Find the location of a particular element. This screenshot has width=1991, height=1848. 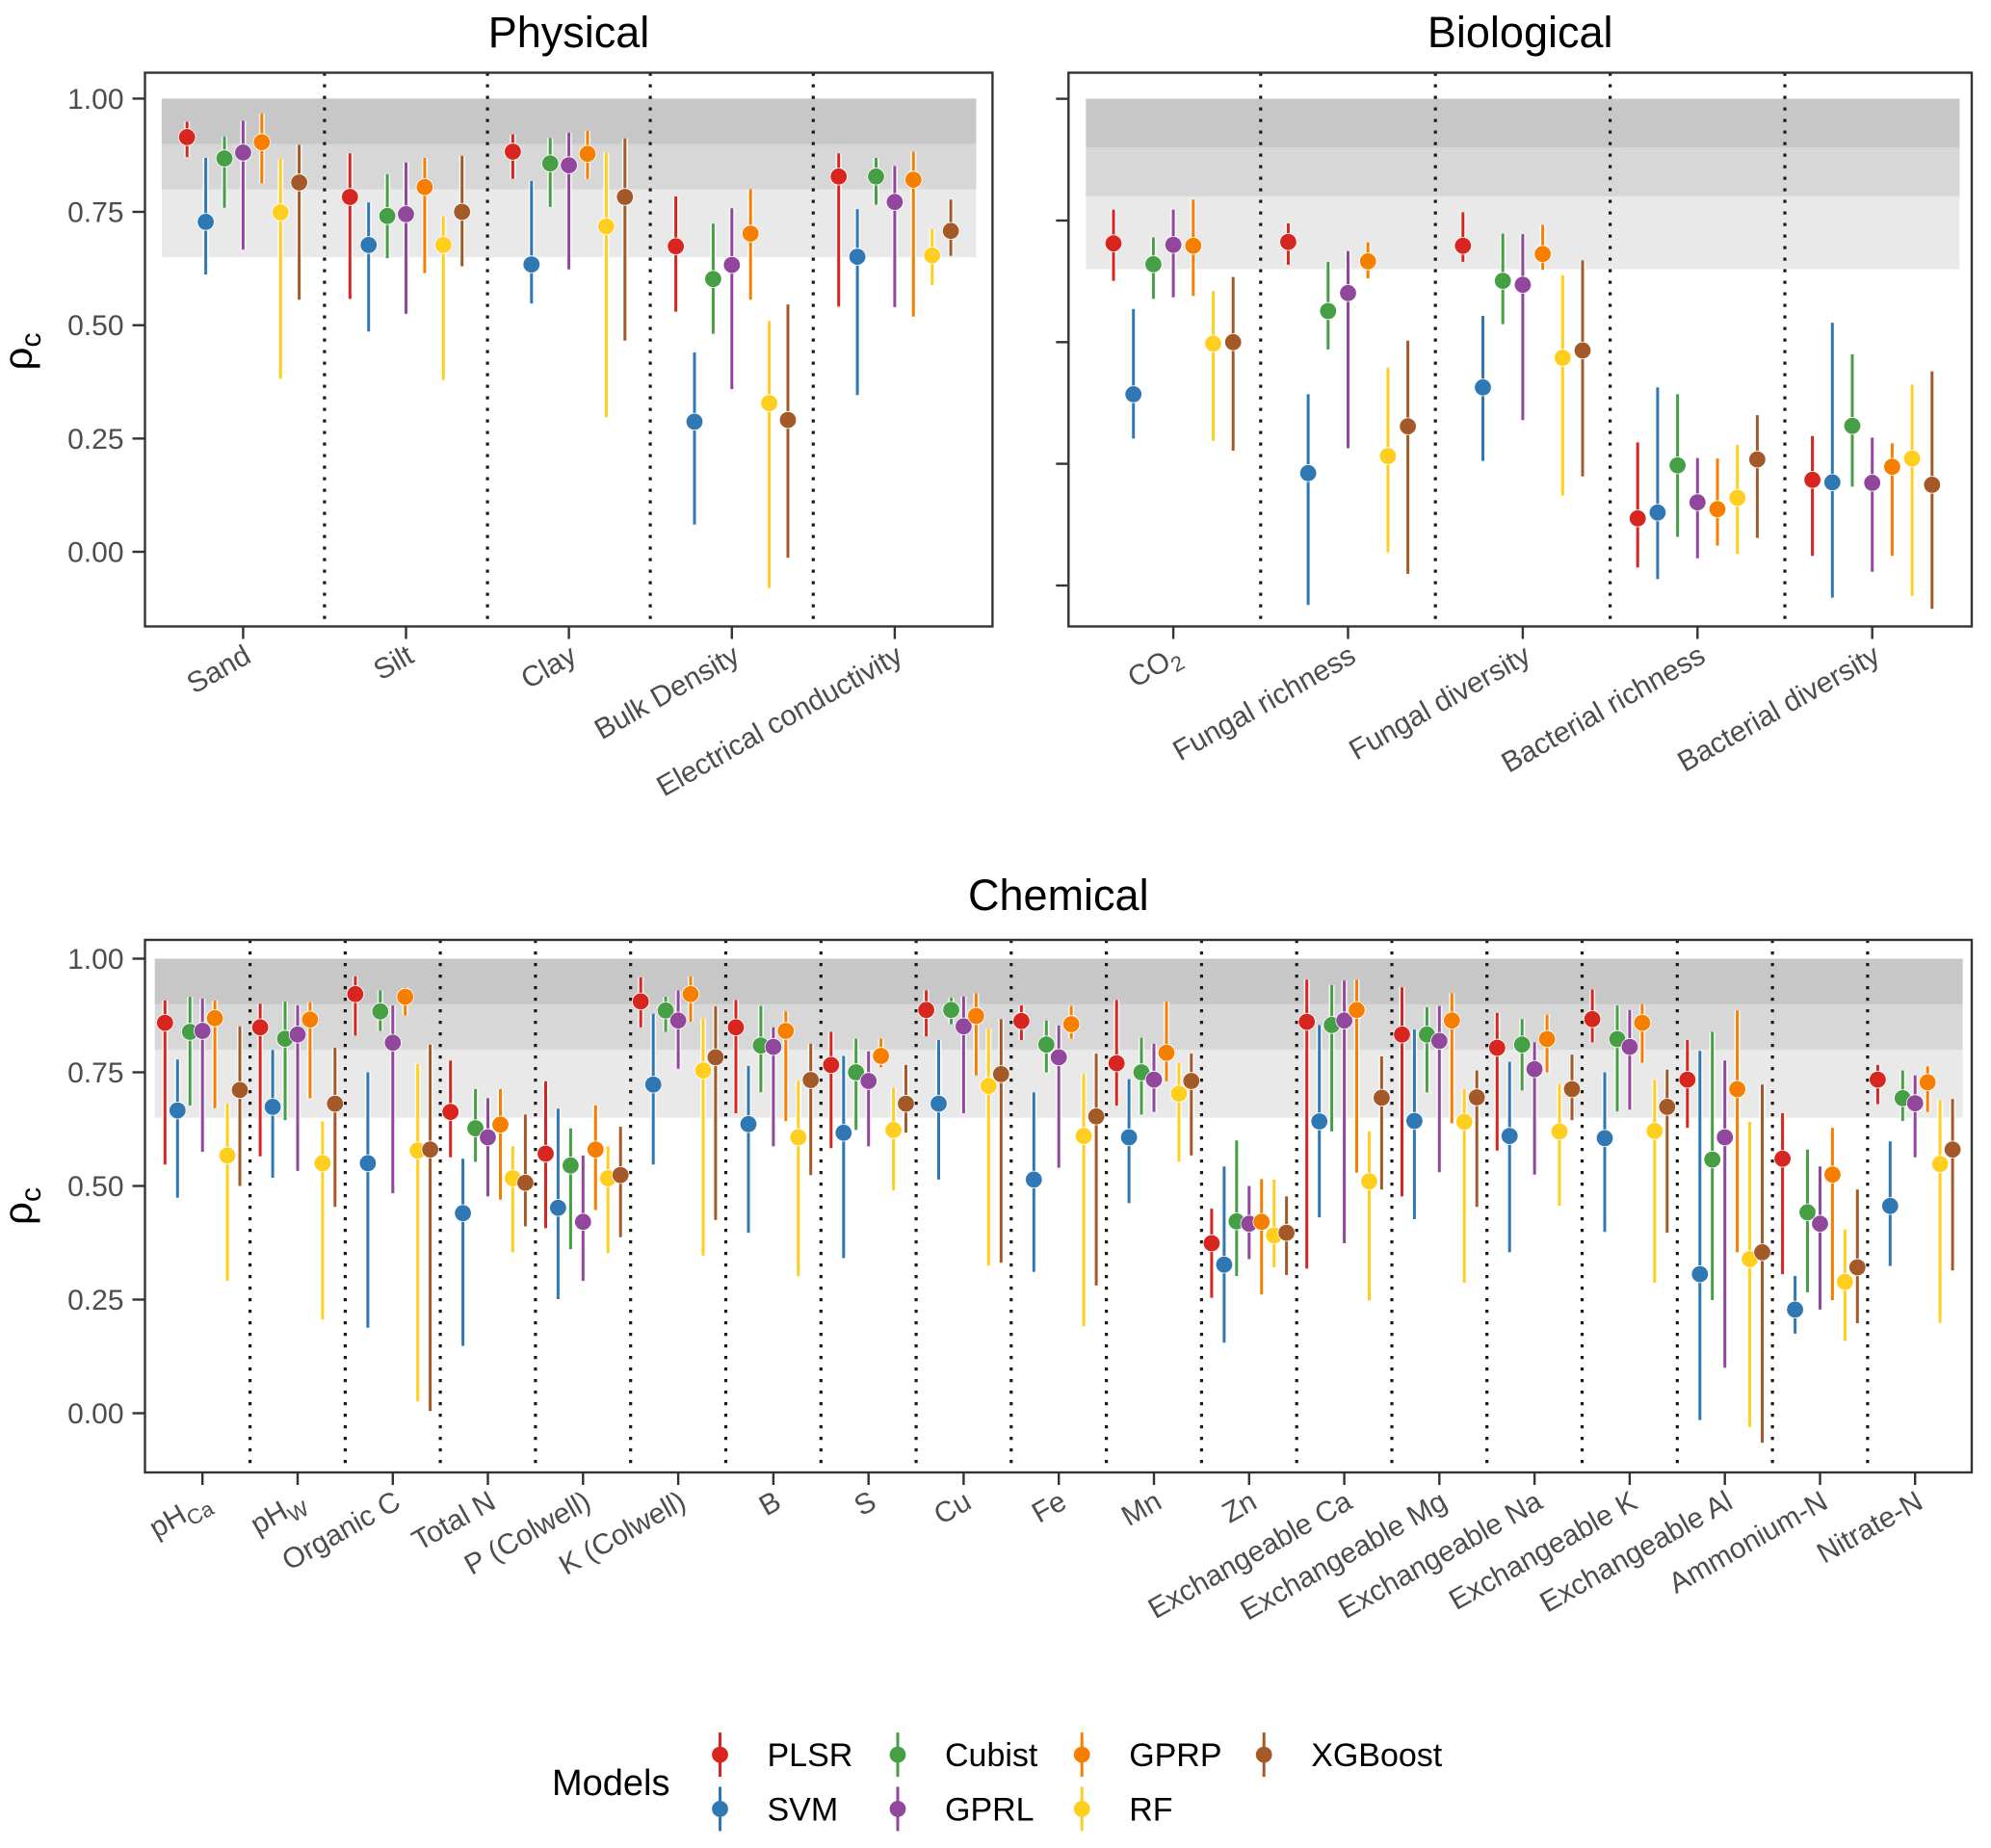

svg-text: Physical is located at coordinates (569, 32).